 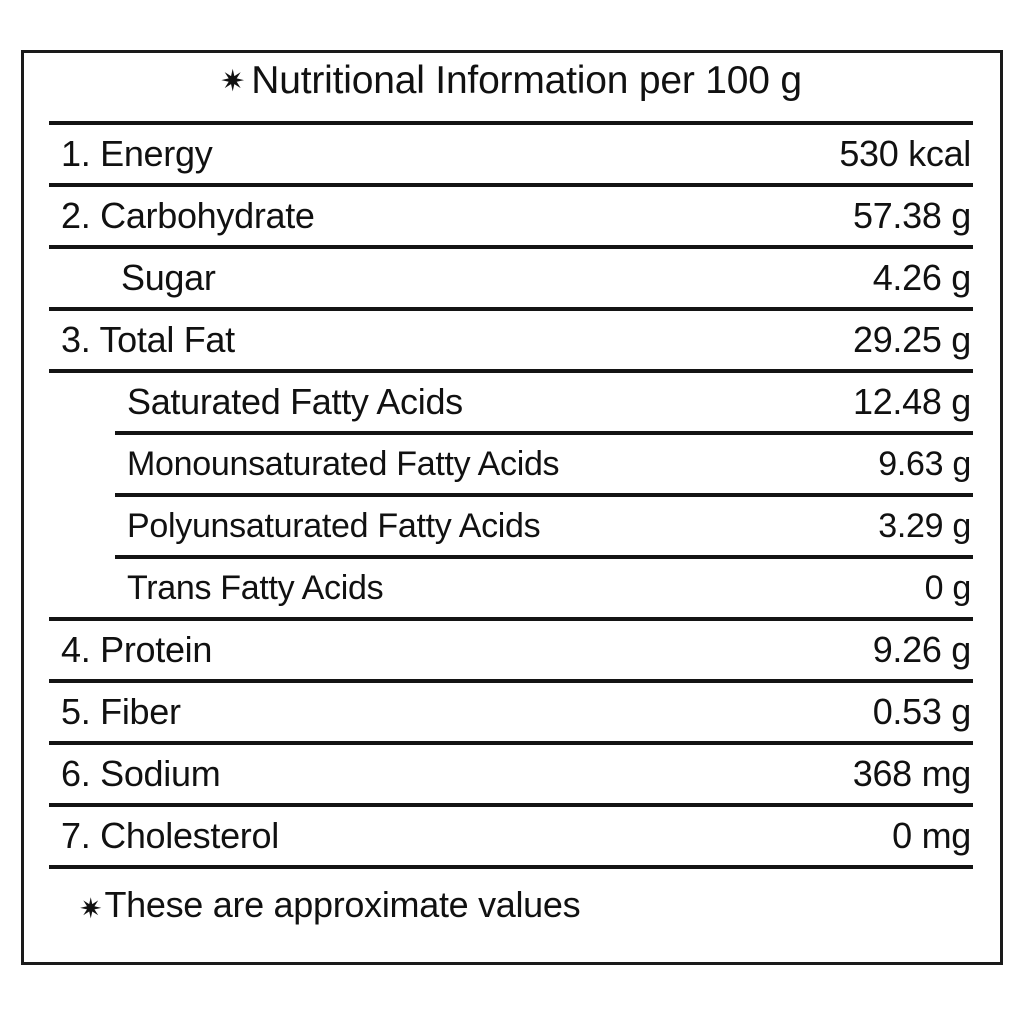 What do you see at coordinates (141, 773) in the screenshot?
I see `row-label: 6. Sodium` at bounding box center [141, 773].